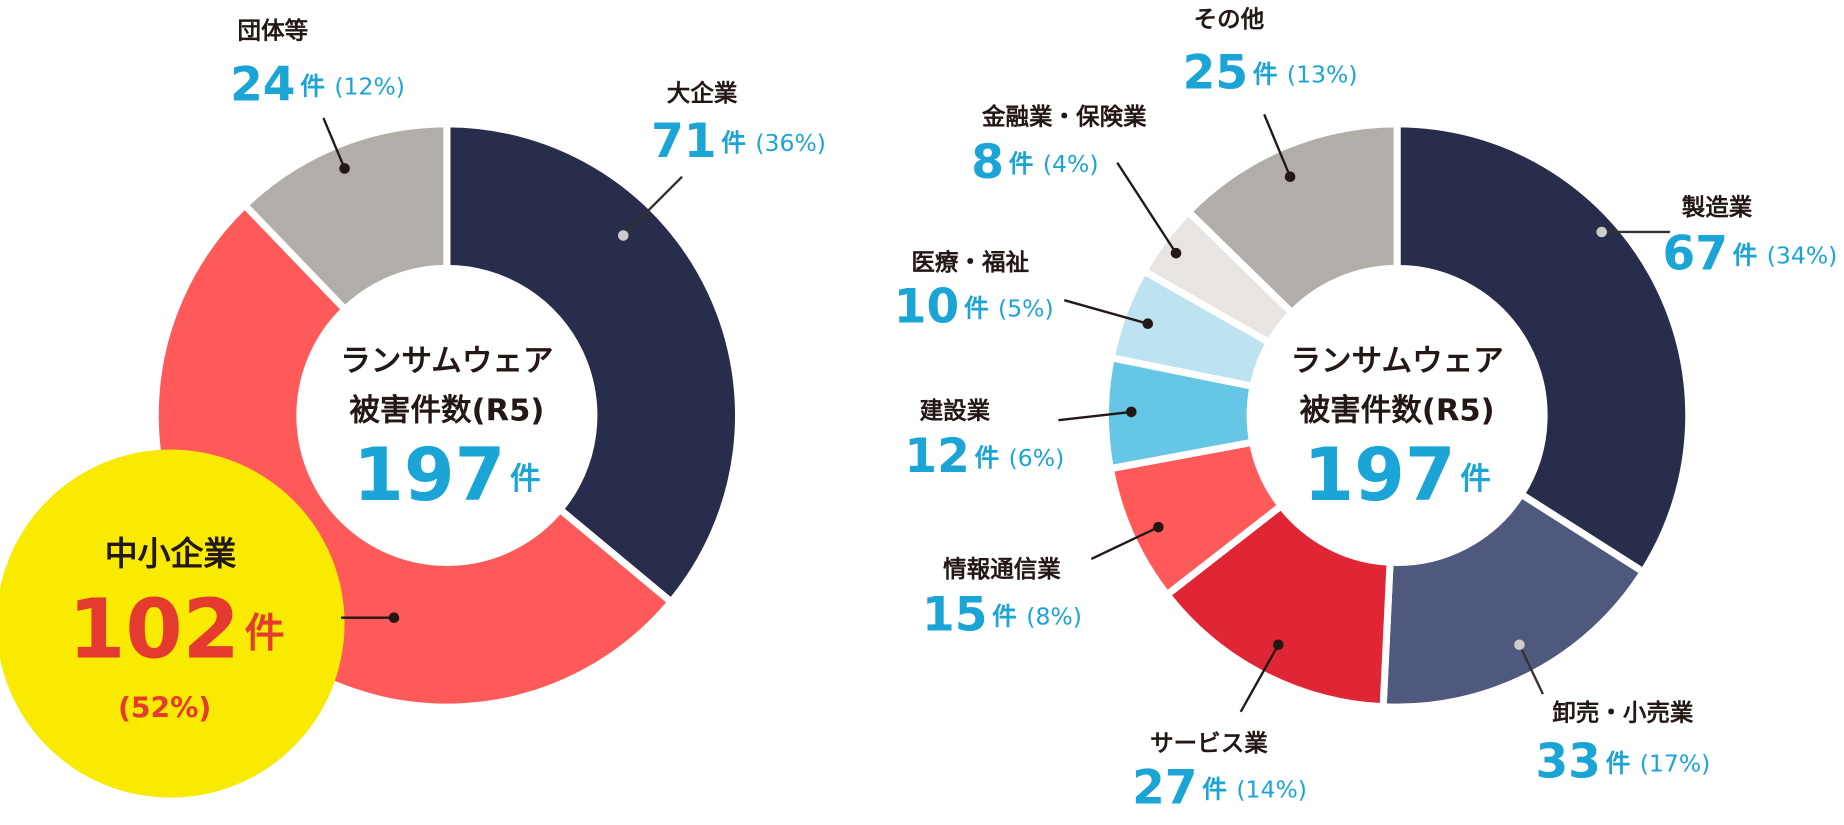  What do you see at coordinates (683, 140) in the screenshot?
I see `value: 71` at bounding box center [683, 140].